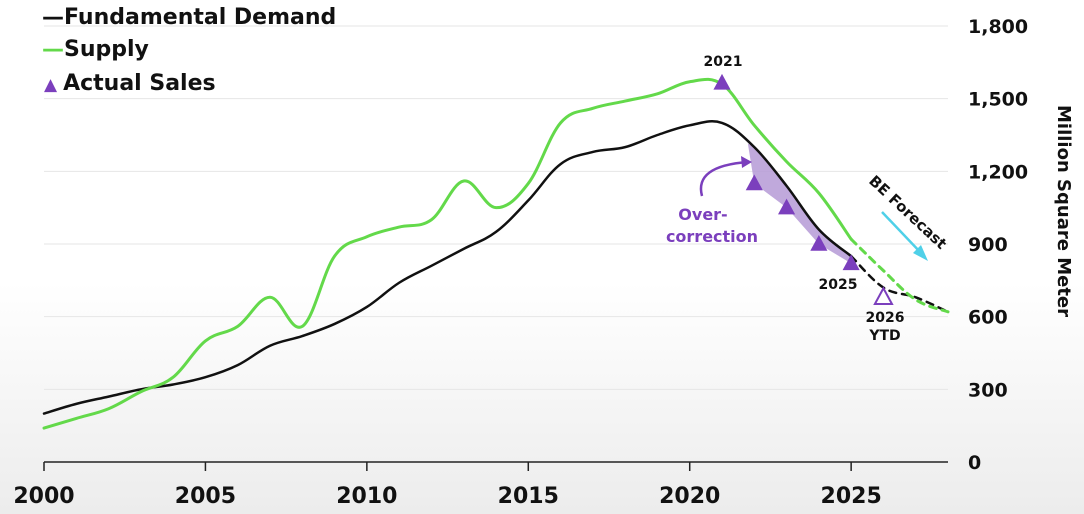 Image resolution: width=1084 pixels, height=514 pixels. Describe the element at coordinates (724, 178) in the screenshot. I see `overcorrection-arrow` at that location.